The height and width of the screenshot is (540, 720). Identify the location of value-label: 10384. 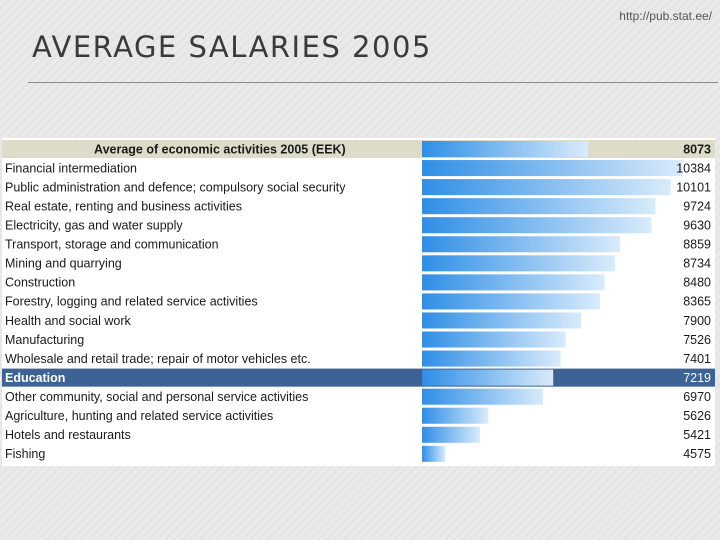
(693, 168).